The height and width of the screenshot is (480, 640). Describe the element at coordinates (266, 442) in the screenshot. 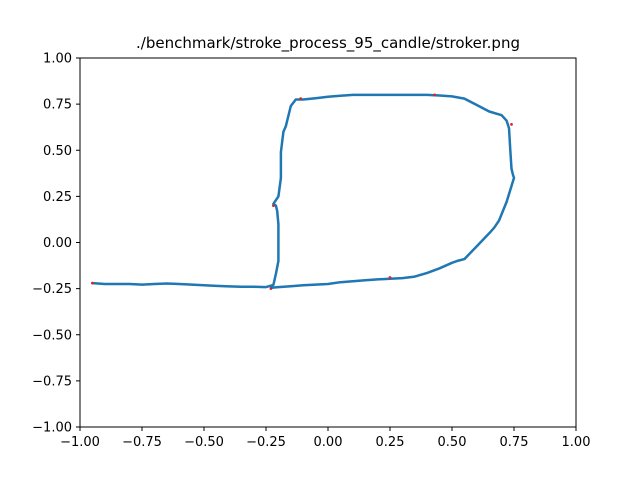

I see `x-tick-label: −0.25` at that location.